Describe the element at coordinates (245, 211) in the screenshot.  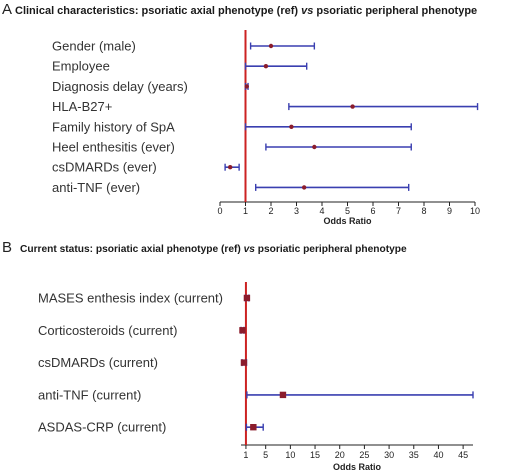
I see `x-tick-label-a-1: 1` at that location.